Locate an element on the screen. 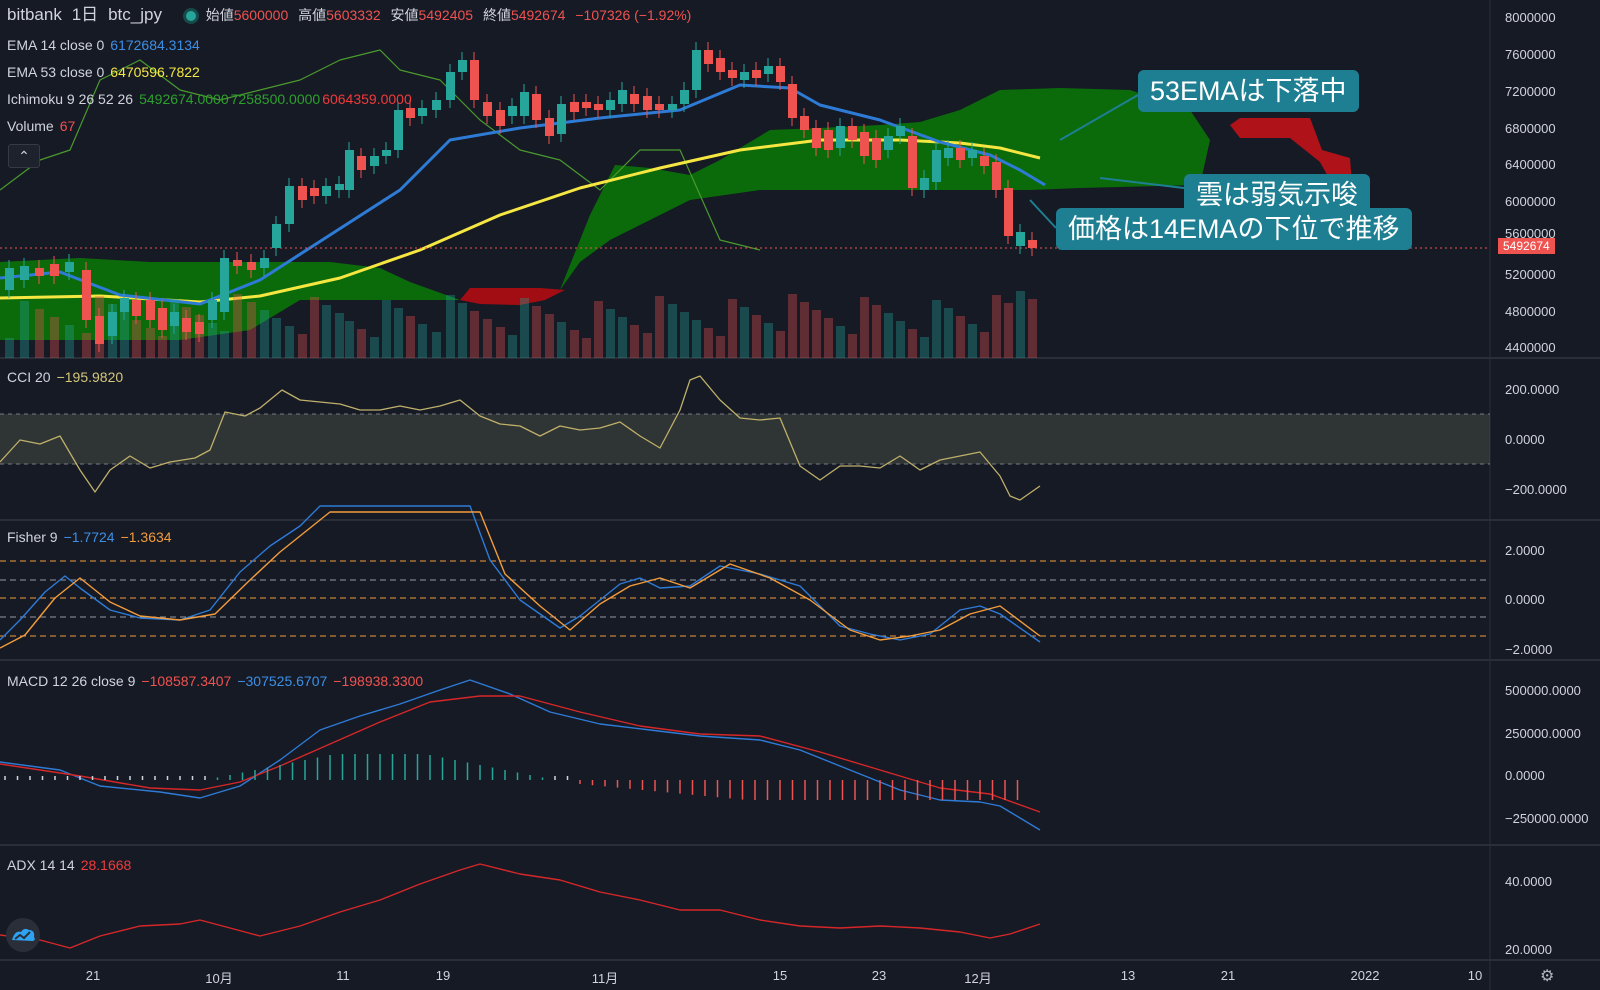 This screenshot has width=1600, height=990. price-axis-label: 7600000 is located at coordinates (1530, 54).